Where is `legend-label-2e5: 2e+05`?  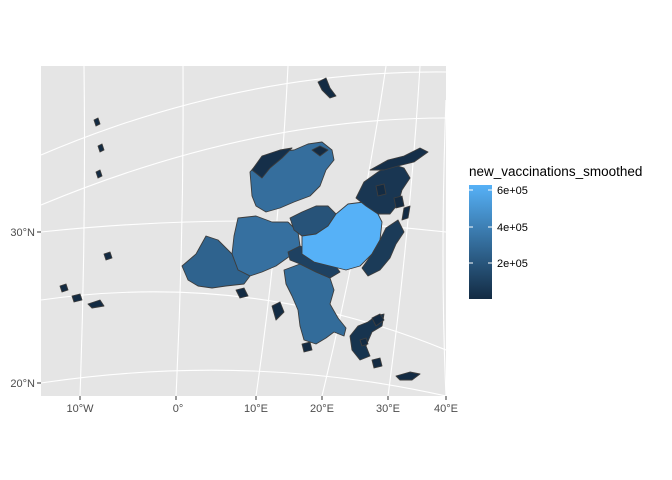 legend-label-2e5: 2e+05 is located at coordinates (512, 264).